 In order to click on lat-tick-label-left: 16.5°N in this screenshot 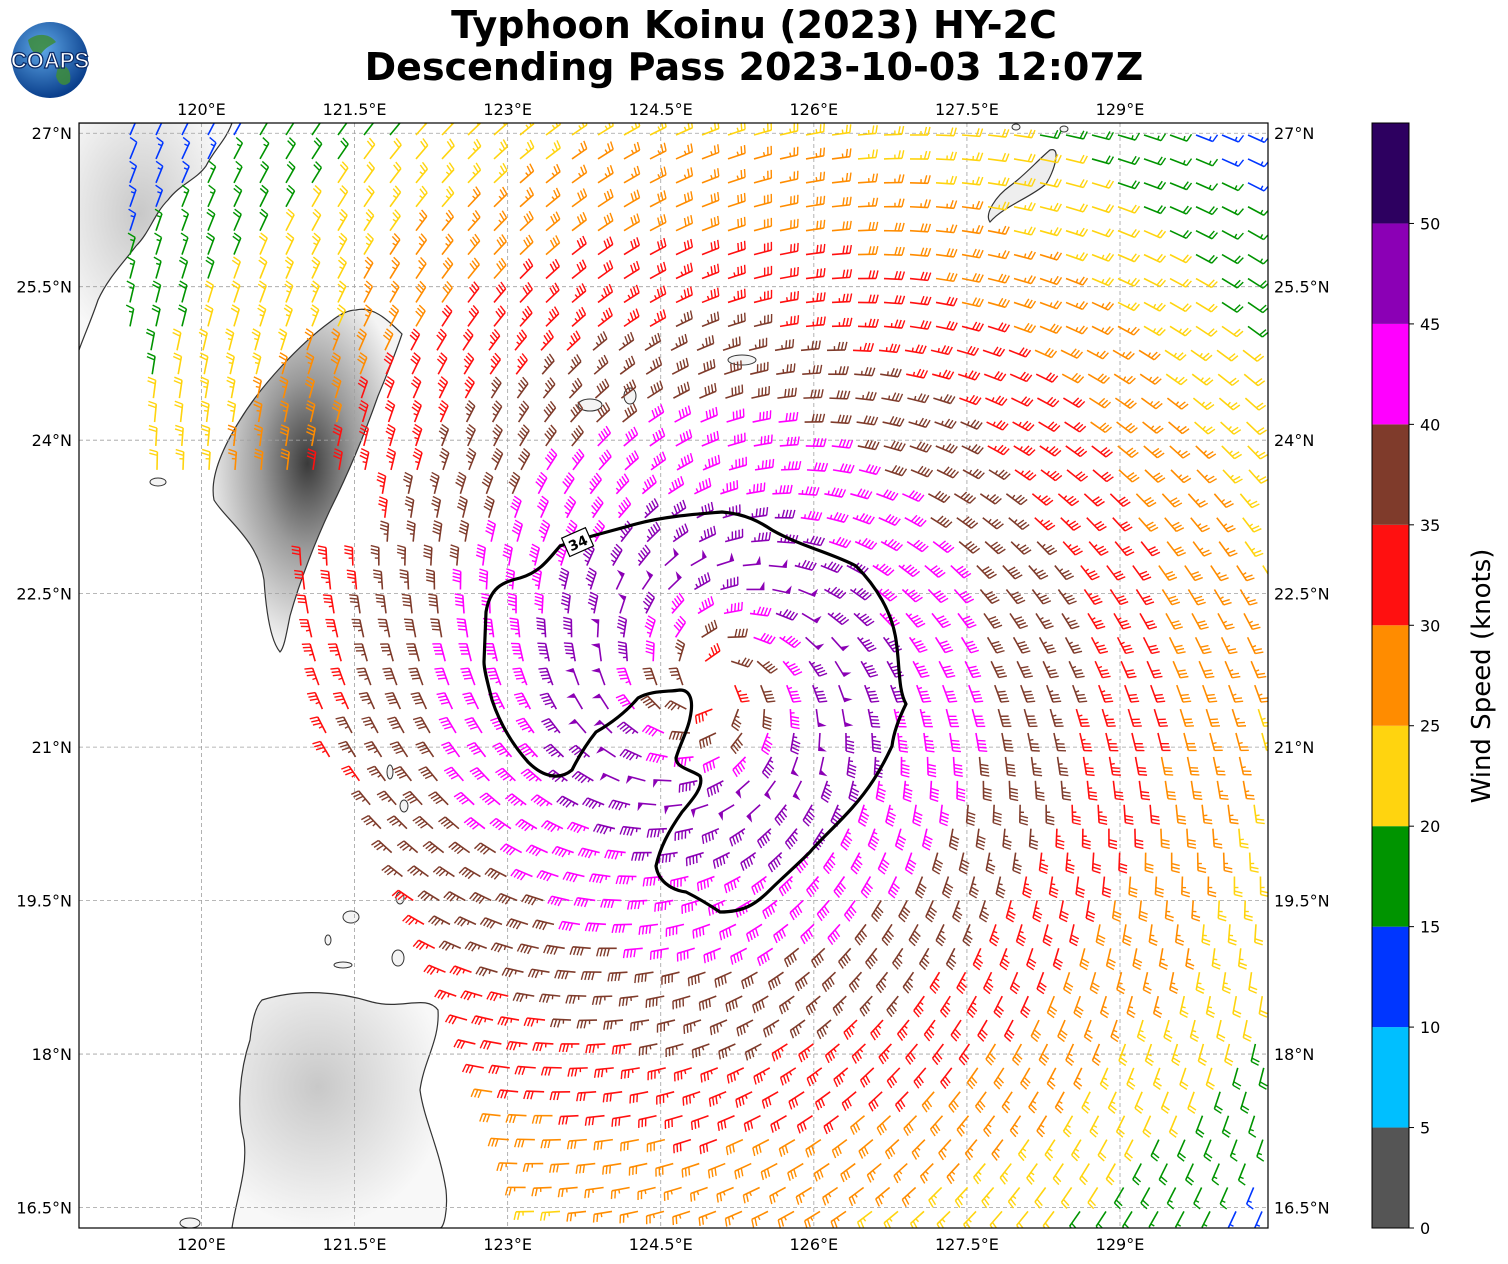, I will do `click(44, 1208)`.